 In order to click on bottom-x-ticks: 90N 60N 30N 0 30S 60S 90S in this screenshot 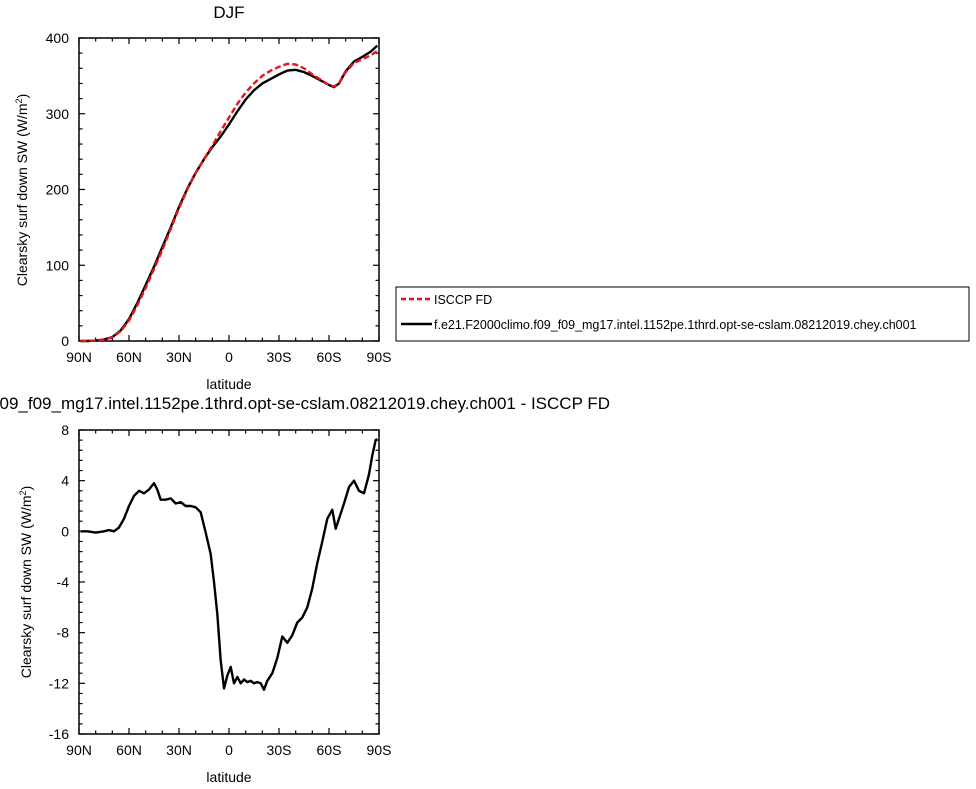, I will do `click(228, 594)`.